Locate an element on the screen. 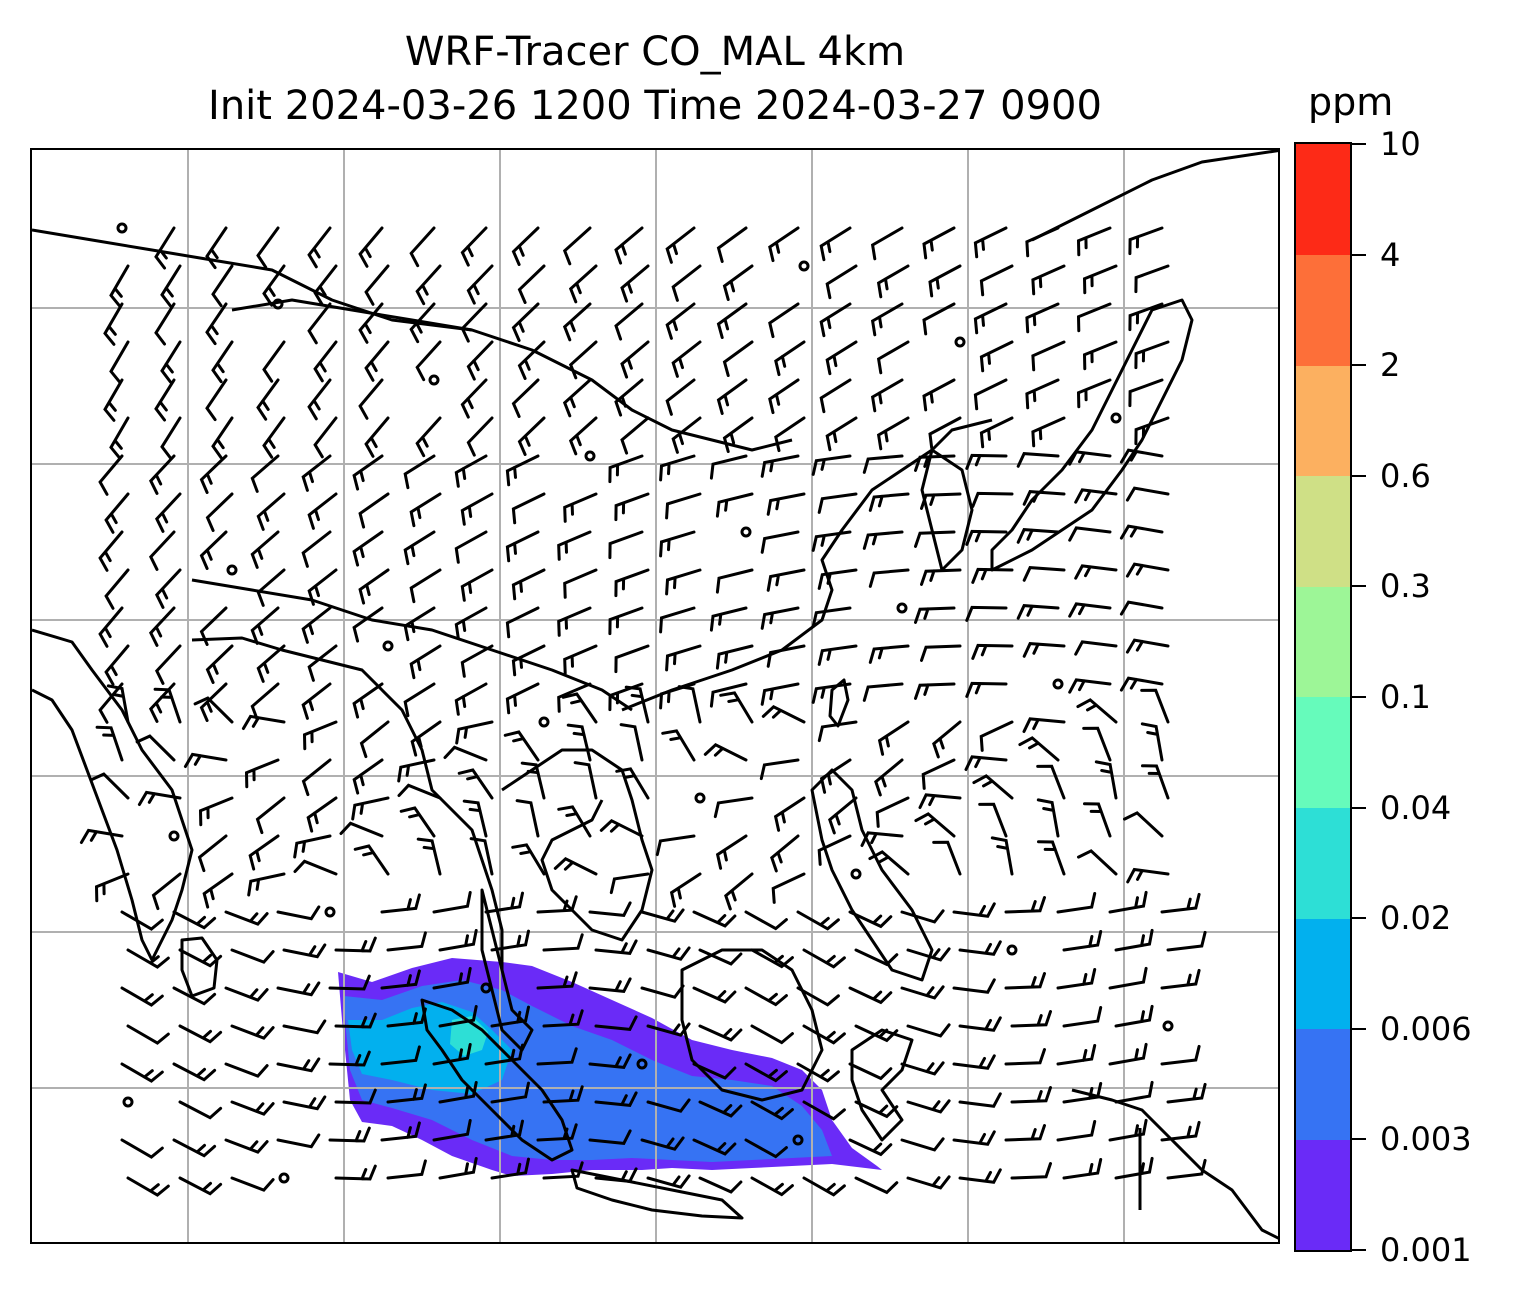 Image resolution: width=1528 pixels, height=1306 pixels. colorbar-tick-label: 0.1 is located at coordinates (1405, 697).